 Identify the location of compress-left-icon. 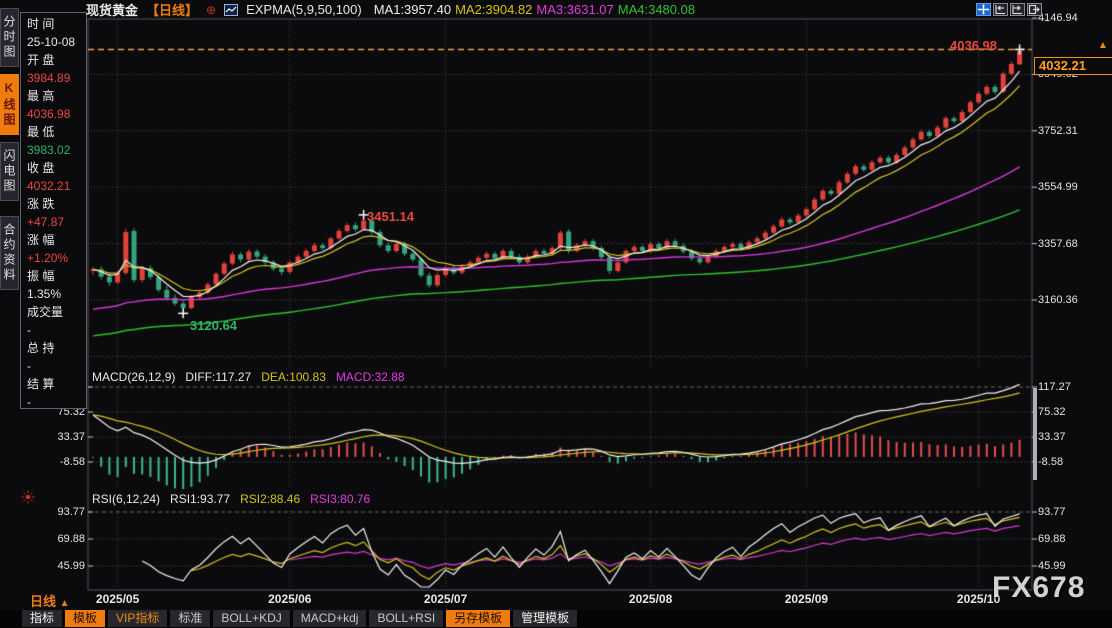
(1000, 9).